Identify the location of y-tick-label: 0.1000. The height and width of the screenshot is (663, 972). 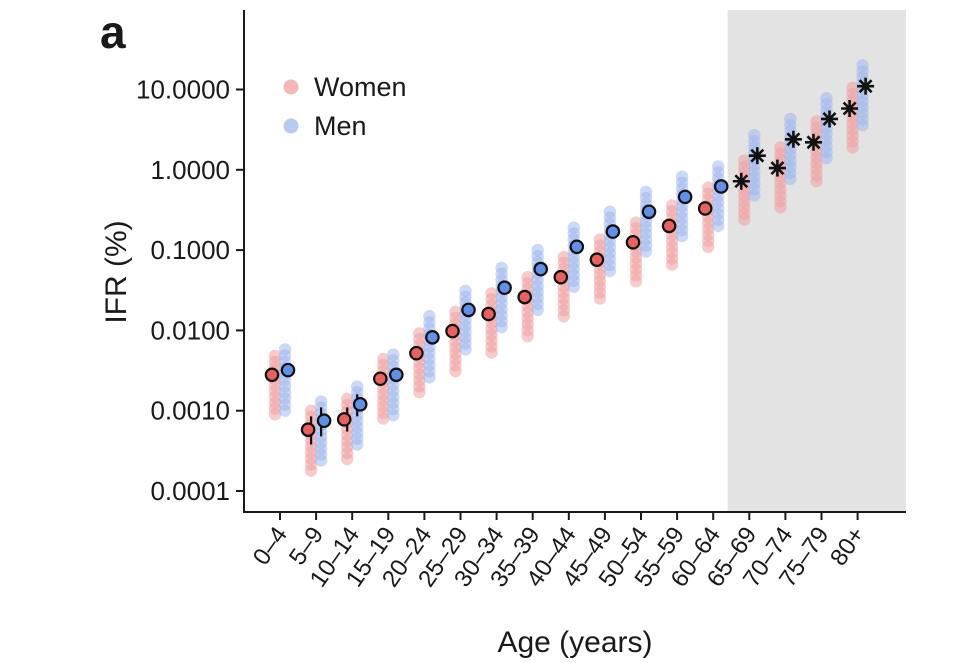
(190, 250).